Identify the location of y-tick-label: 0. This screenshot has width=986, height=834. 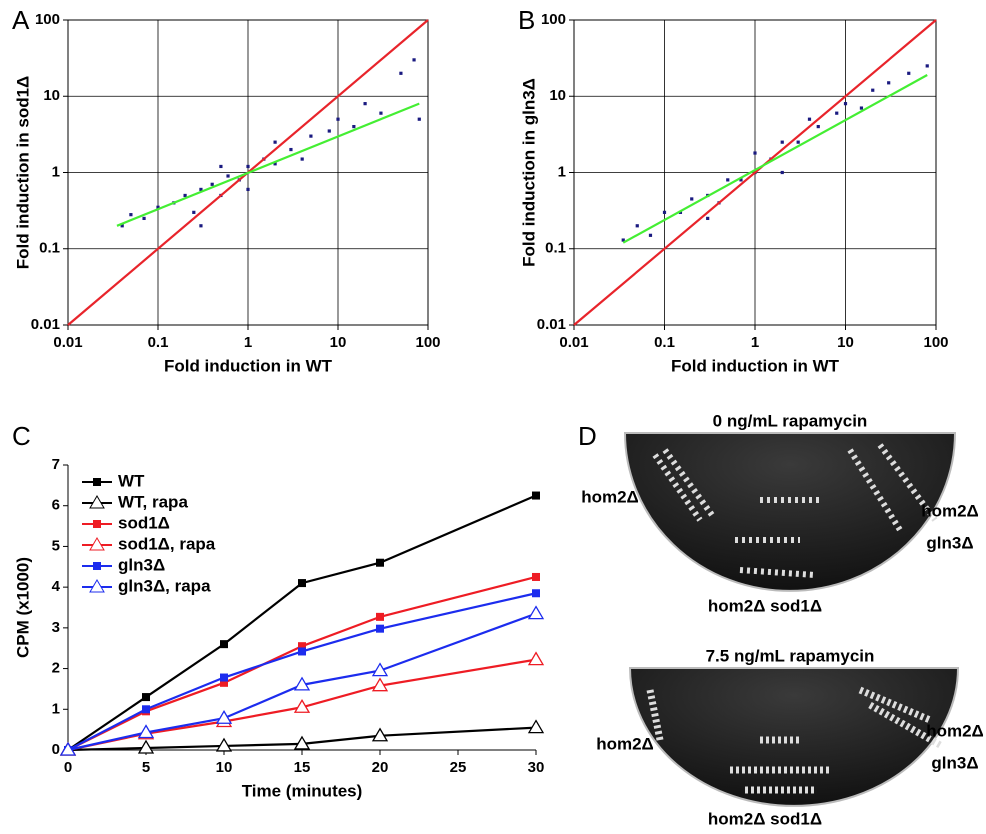
(56, 749).